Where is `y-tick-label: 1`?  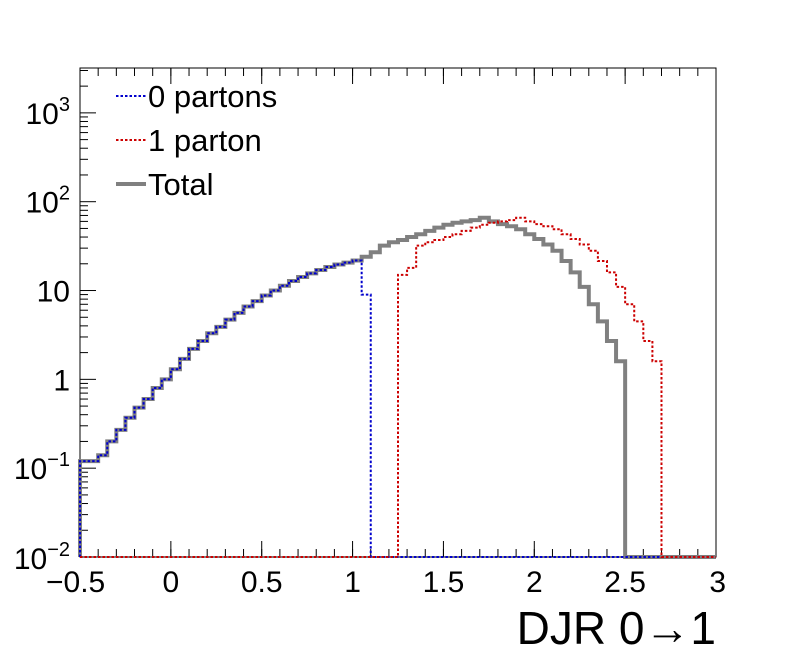
y-tick-label: 1 is located at coordinates (61, 380).